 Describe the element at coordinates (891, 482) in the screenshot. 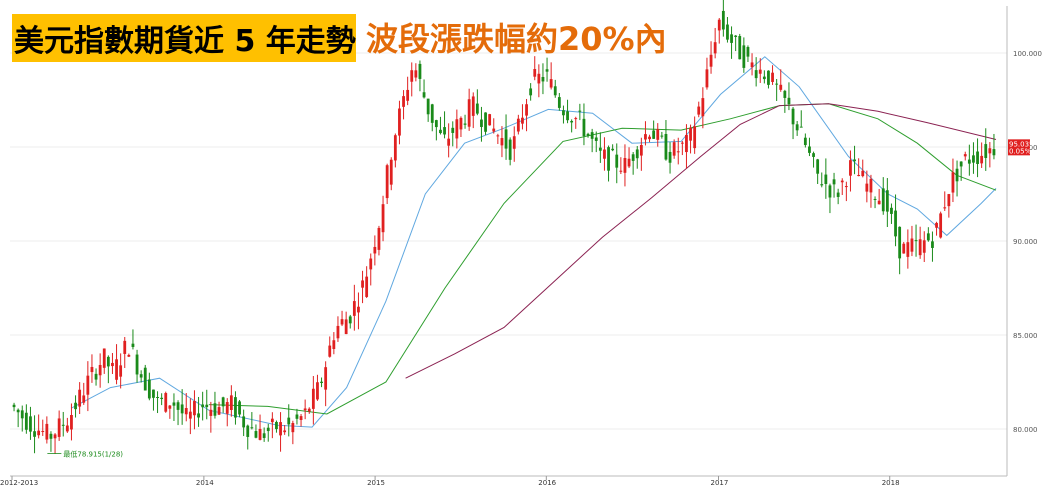

I see `x-tick-label: 2018` at that location.